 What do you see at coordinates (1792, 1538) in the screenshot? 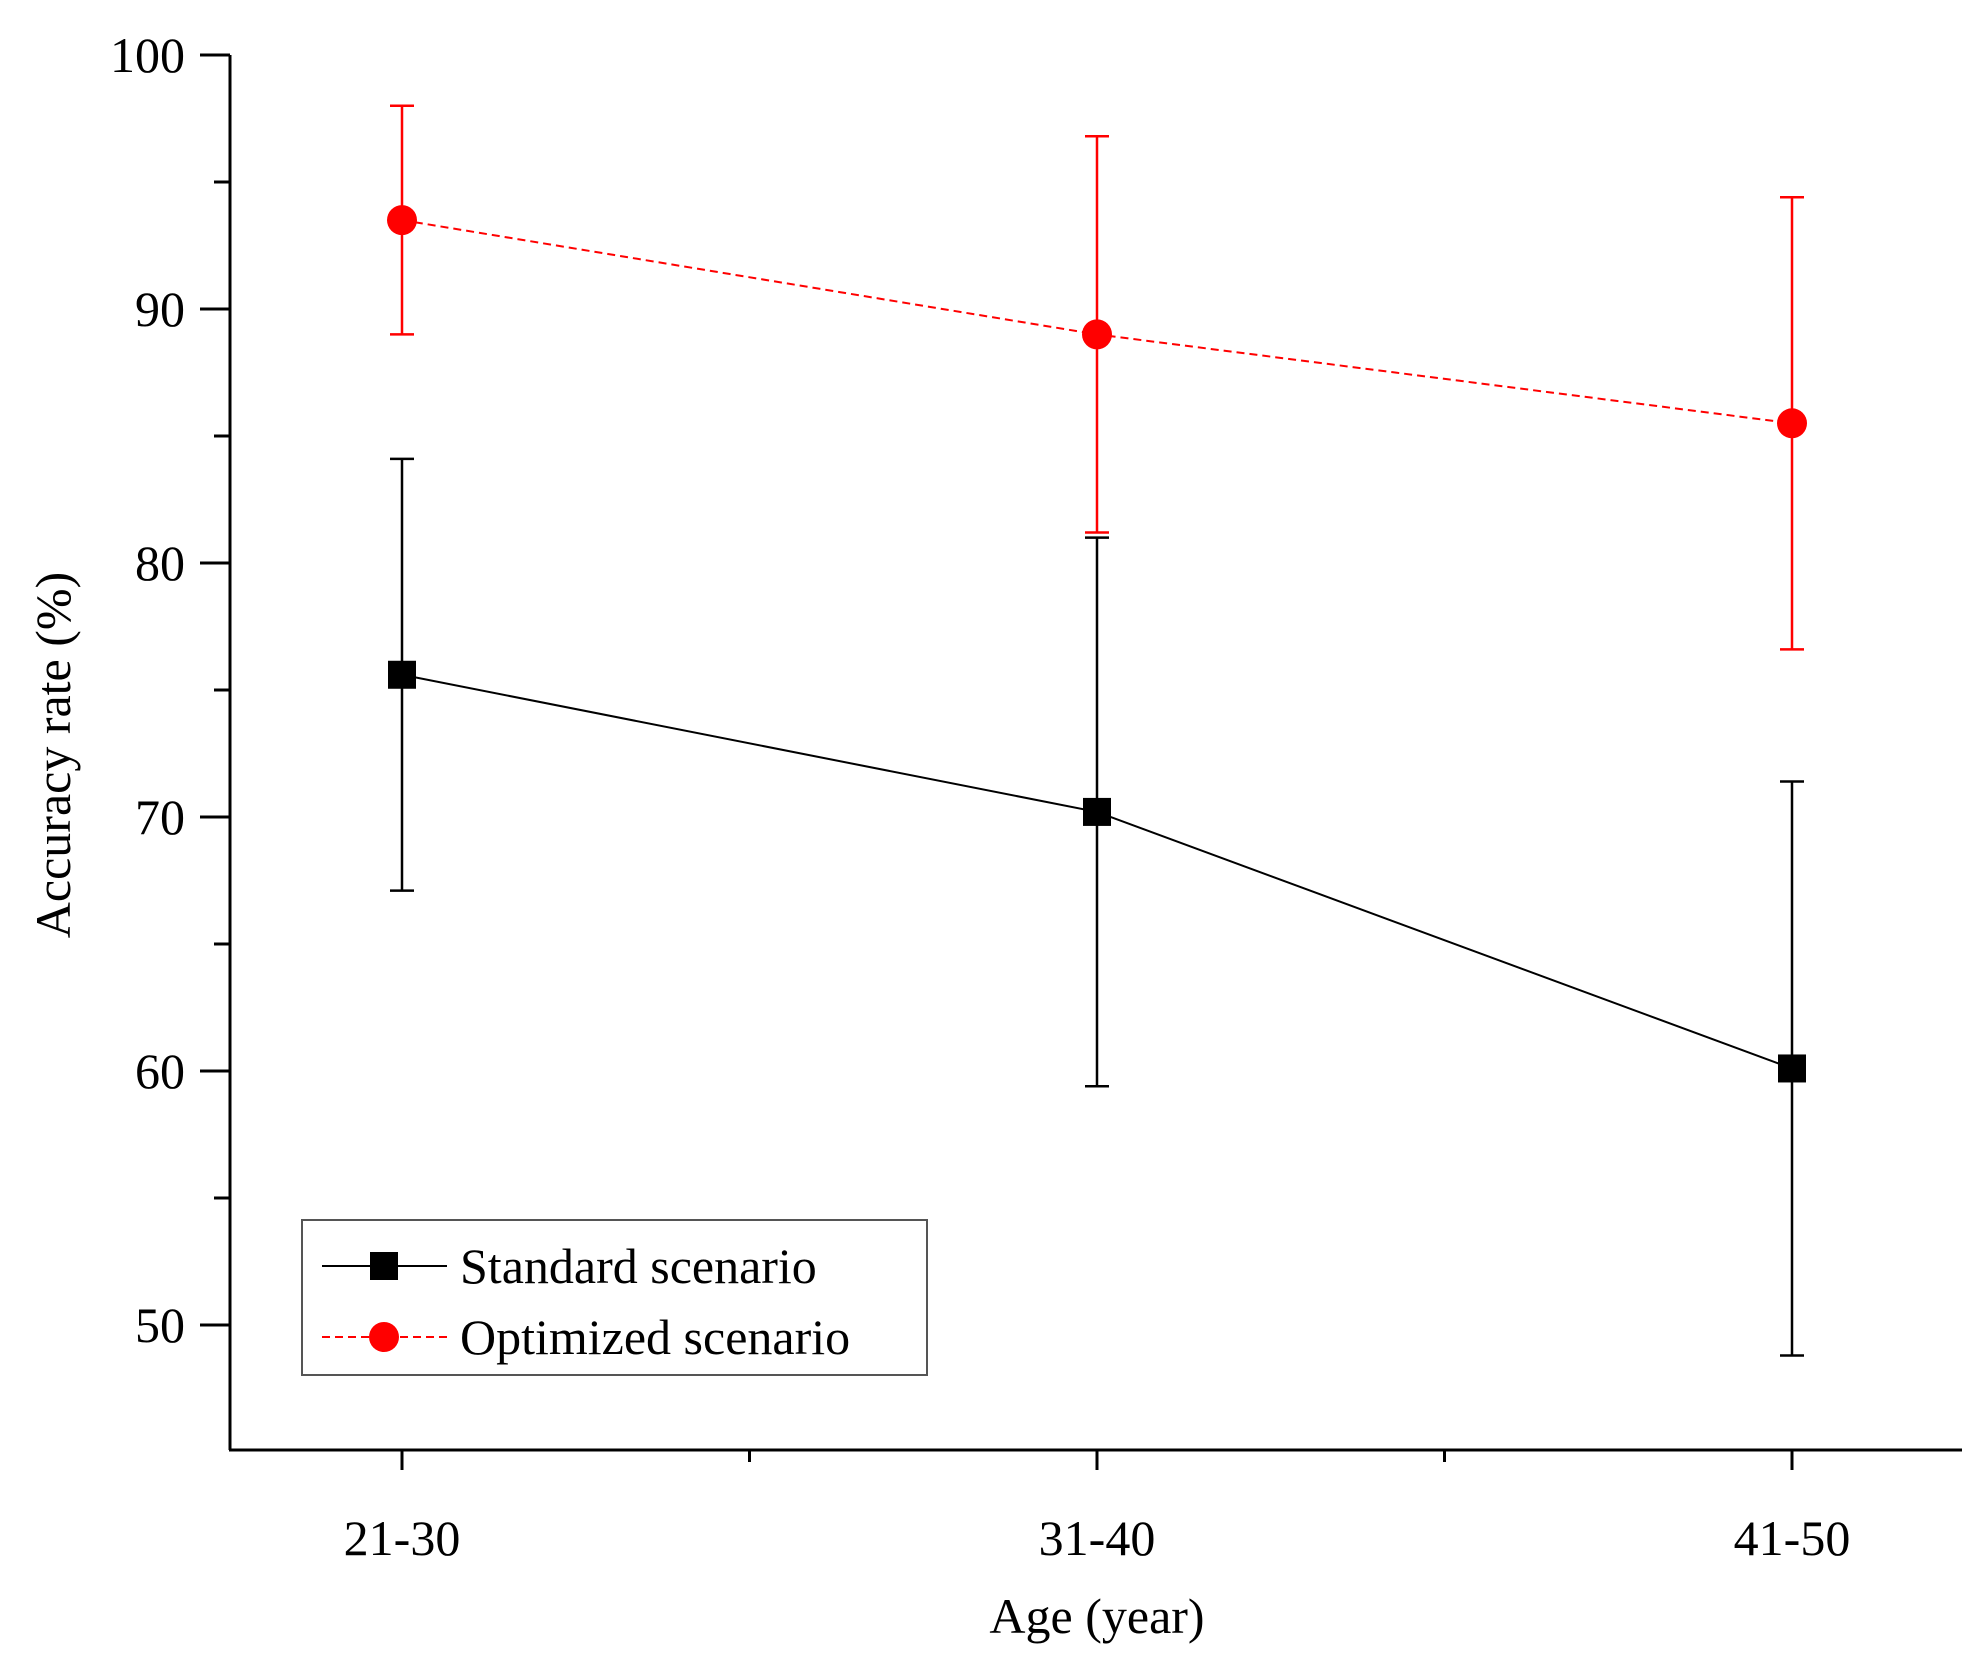
I see `x-tick-label: 41-50` at bounding box center [1792, 1538].